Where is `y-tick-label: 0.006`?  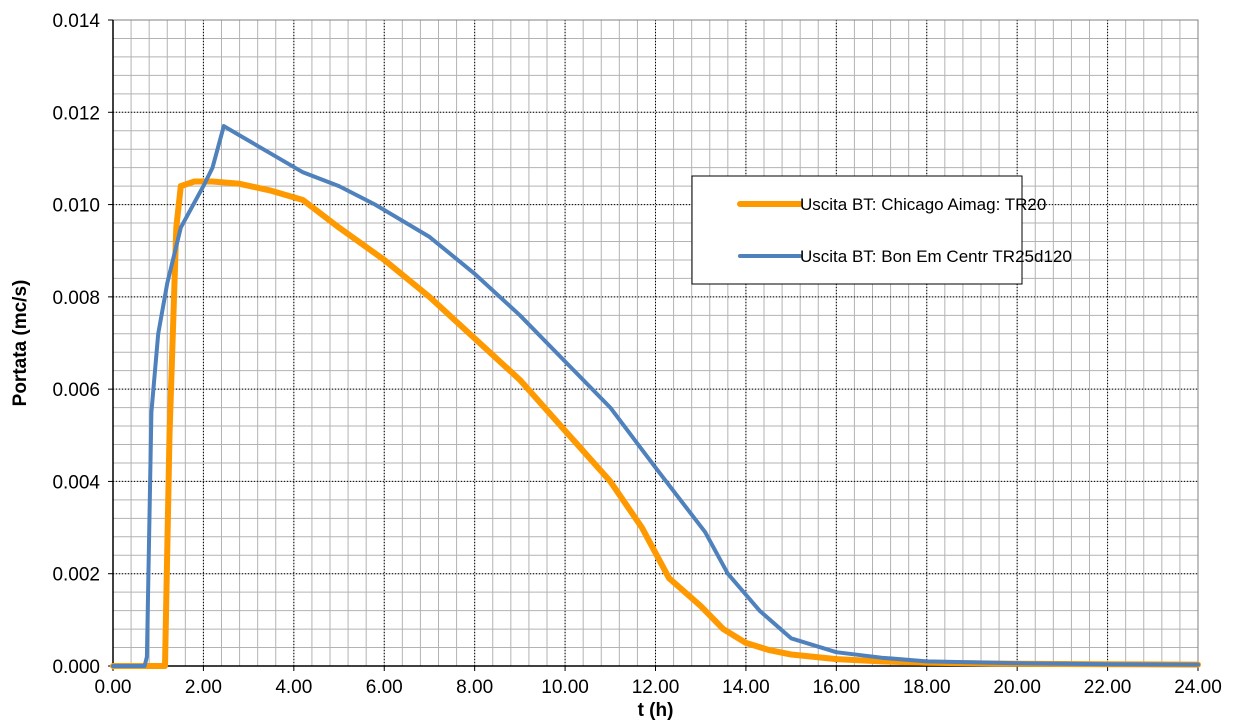
y-tick-label: 0.006 is located at coordinates (76, 390).